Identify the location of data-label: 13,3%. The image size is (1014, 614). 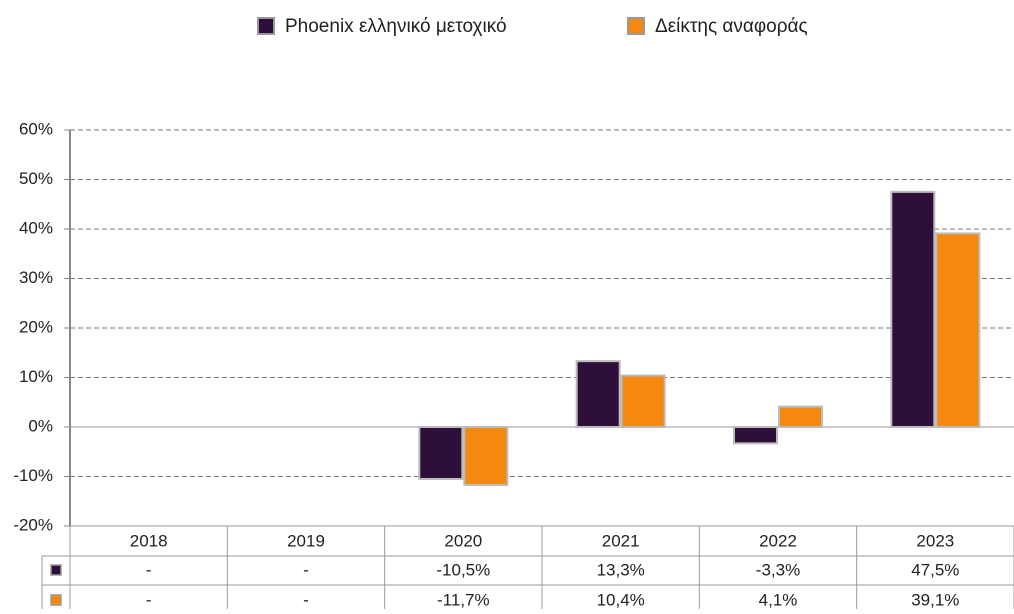
(621, 569).